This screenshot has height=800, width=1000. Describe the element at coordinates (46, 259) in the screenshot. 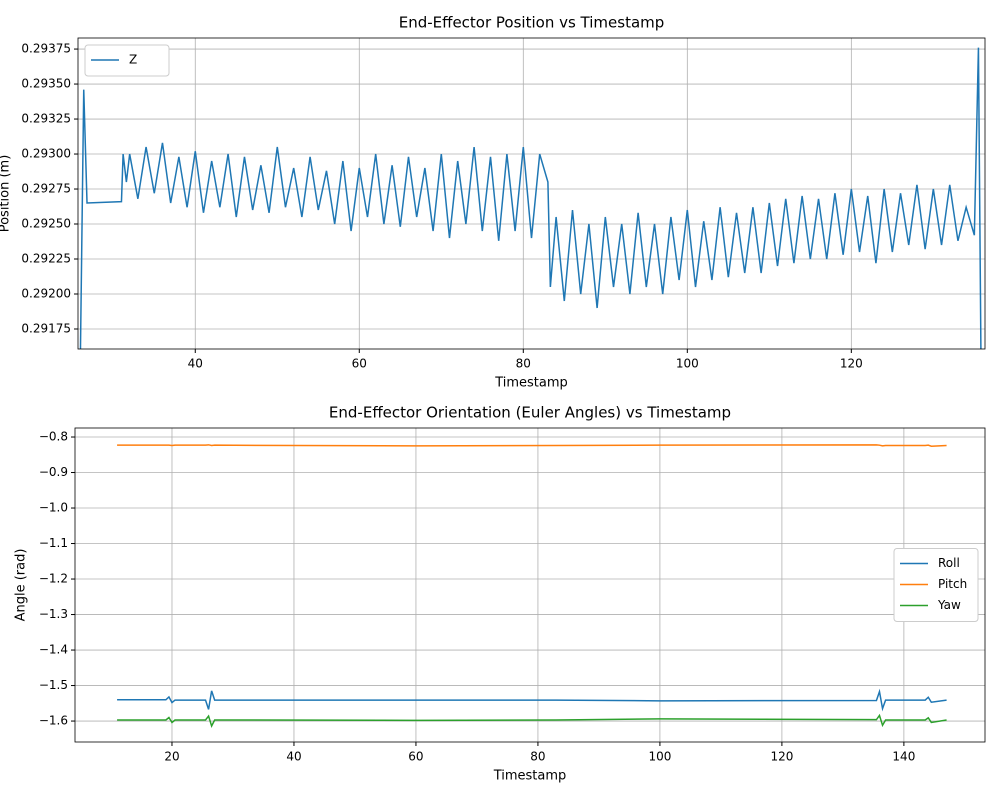

I see `y-tick-label: 0.29225` at that location.